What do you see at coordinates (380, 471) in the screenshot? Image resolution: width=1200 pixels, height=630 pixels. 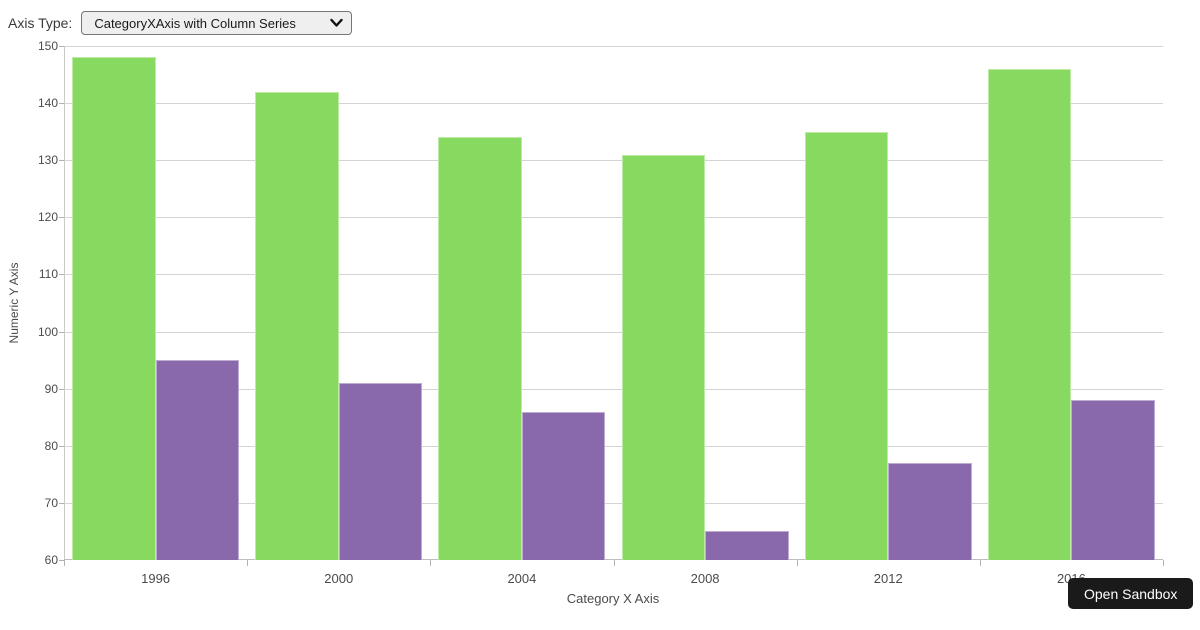 I see `bar-2000-series2` at bounding box center [380, 471].